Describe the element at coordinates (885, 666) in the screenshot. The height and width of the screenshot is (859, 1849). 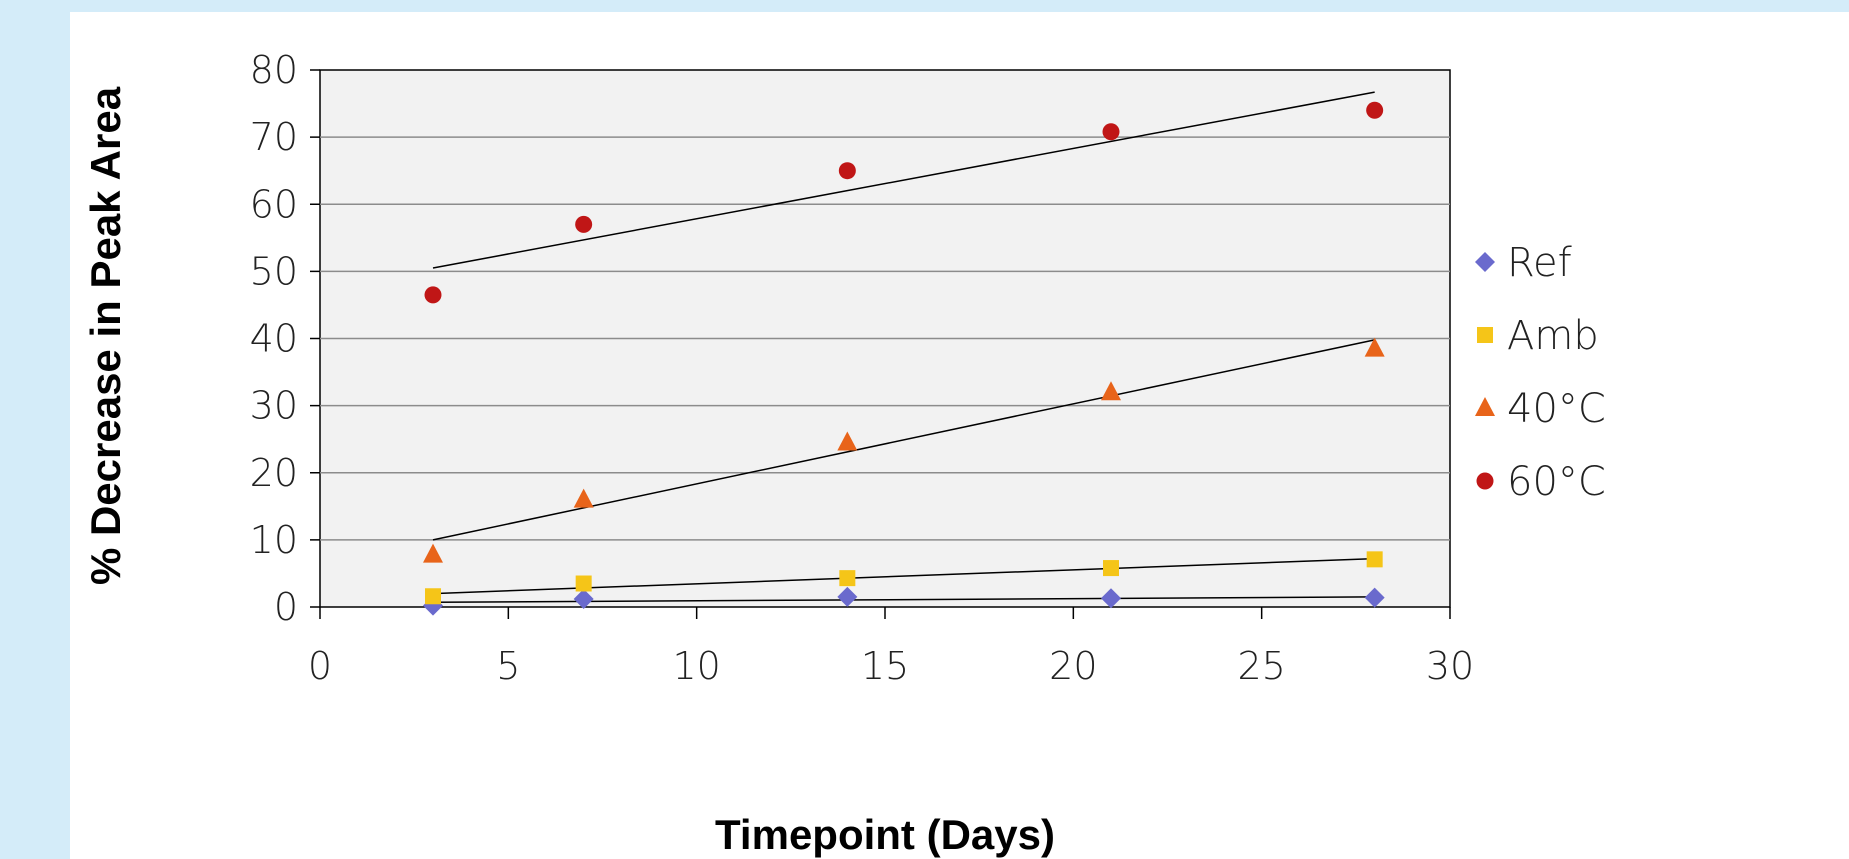
I see `x-tick-label-15: 15` at that location.